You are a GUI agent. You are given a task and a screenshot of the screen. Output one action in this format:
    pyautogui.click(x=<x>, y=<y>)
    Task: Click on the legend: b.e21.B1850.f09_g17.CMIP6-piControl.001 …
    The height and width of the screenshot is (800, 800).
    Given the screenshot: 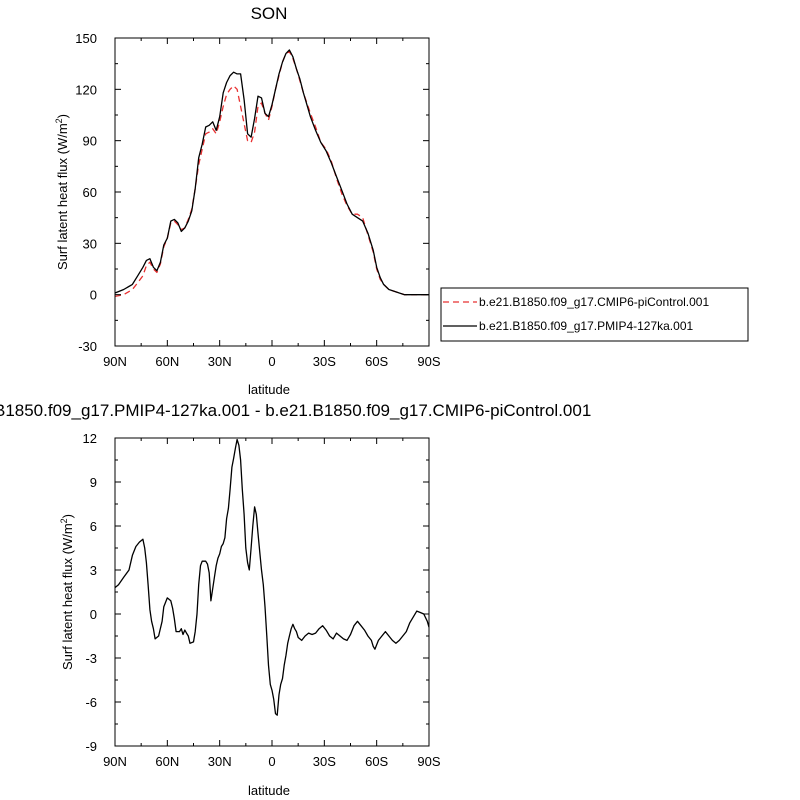 What is the action you would take?
    pyautogui.click(x=594, y=314)
    